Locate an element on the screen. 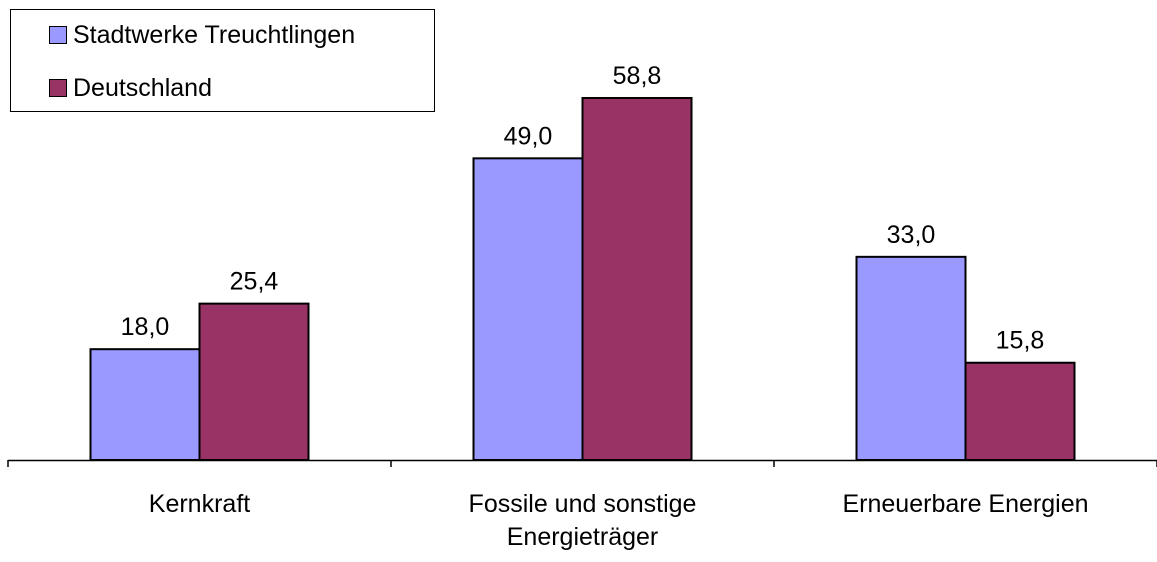 This screenshot has height=562, width=1157. data-label-stadtwerke-2: 33,0 is located at coordinates (911, 235).